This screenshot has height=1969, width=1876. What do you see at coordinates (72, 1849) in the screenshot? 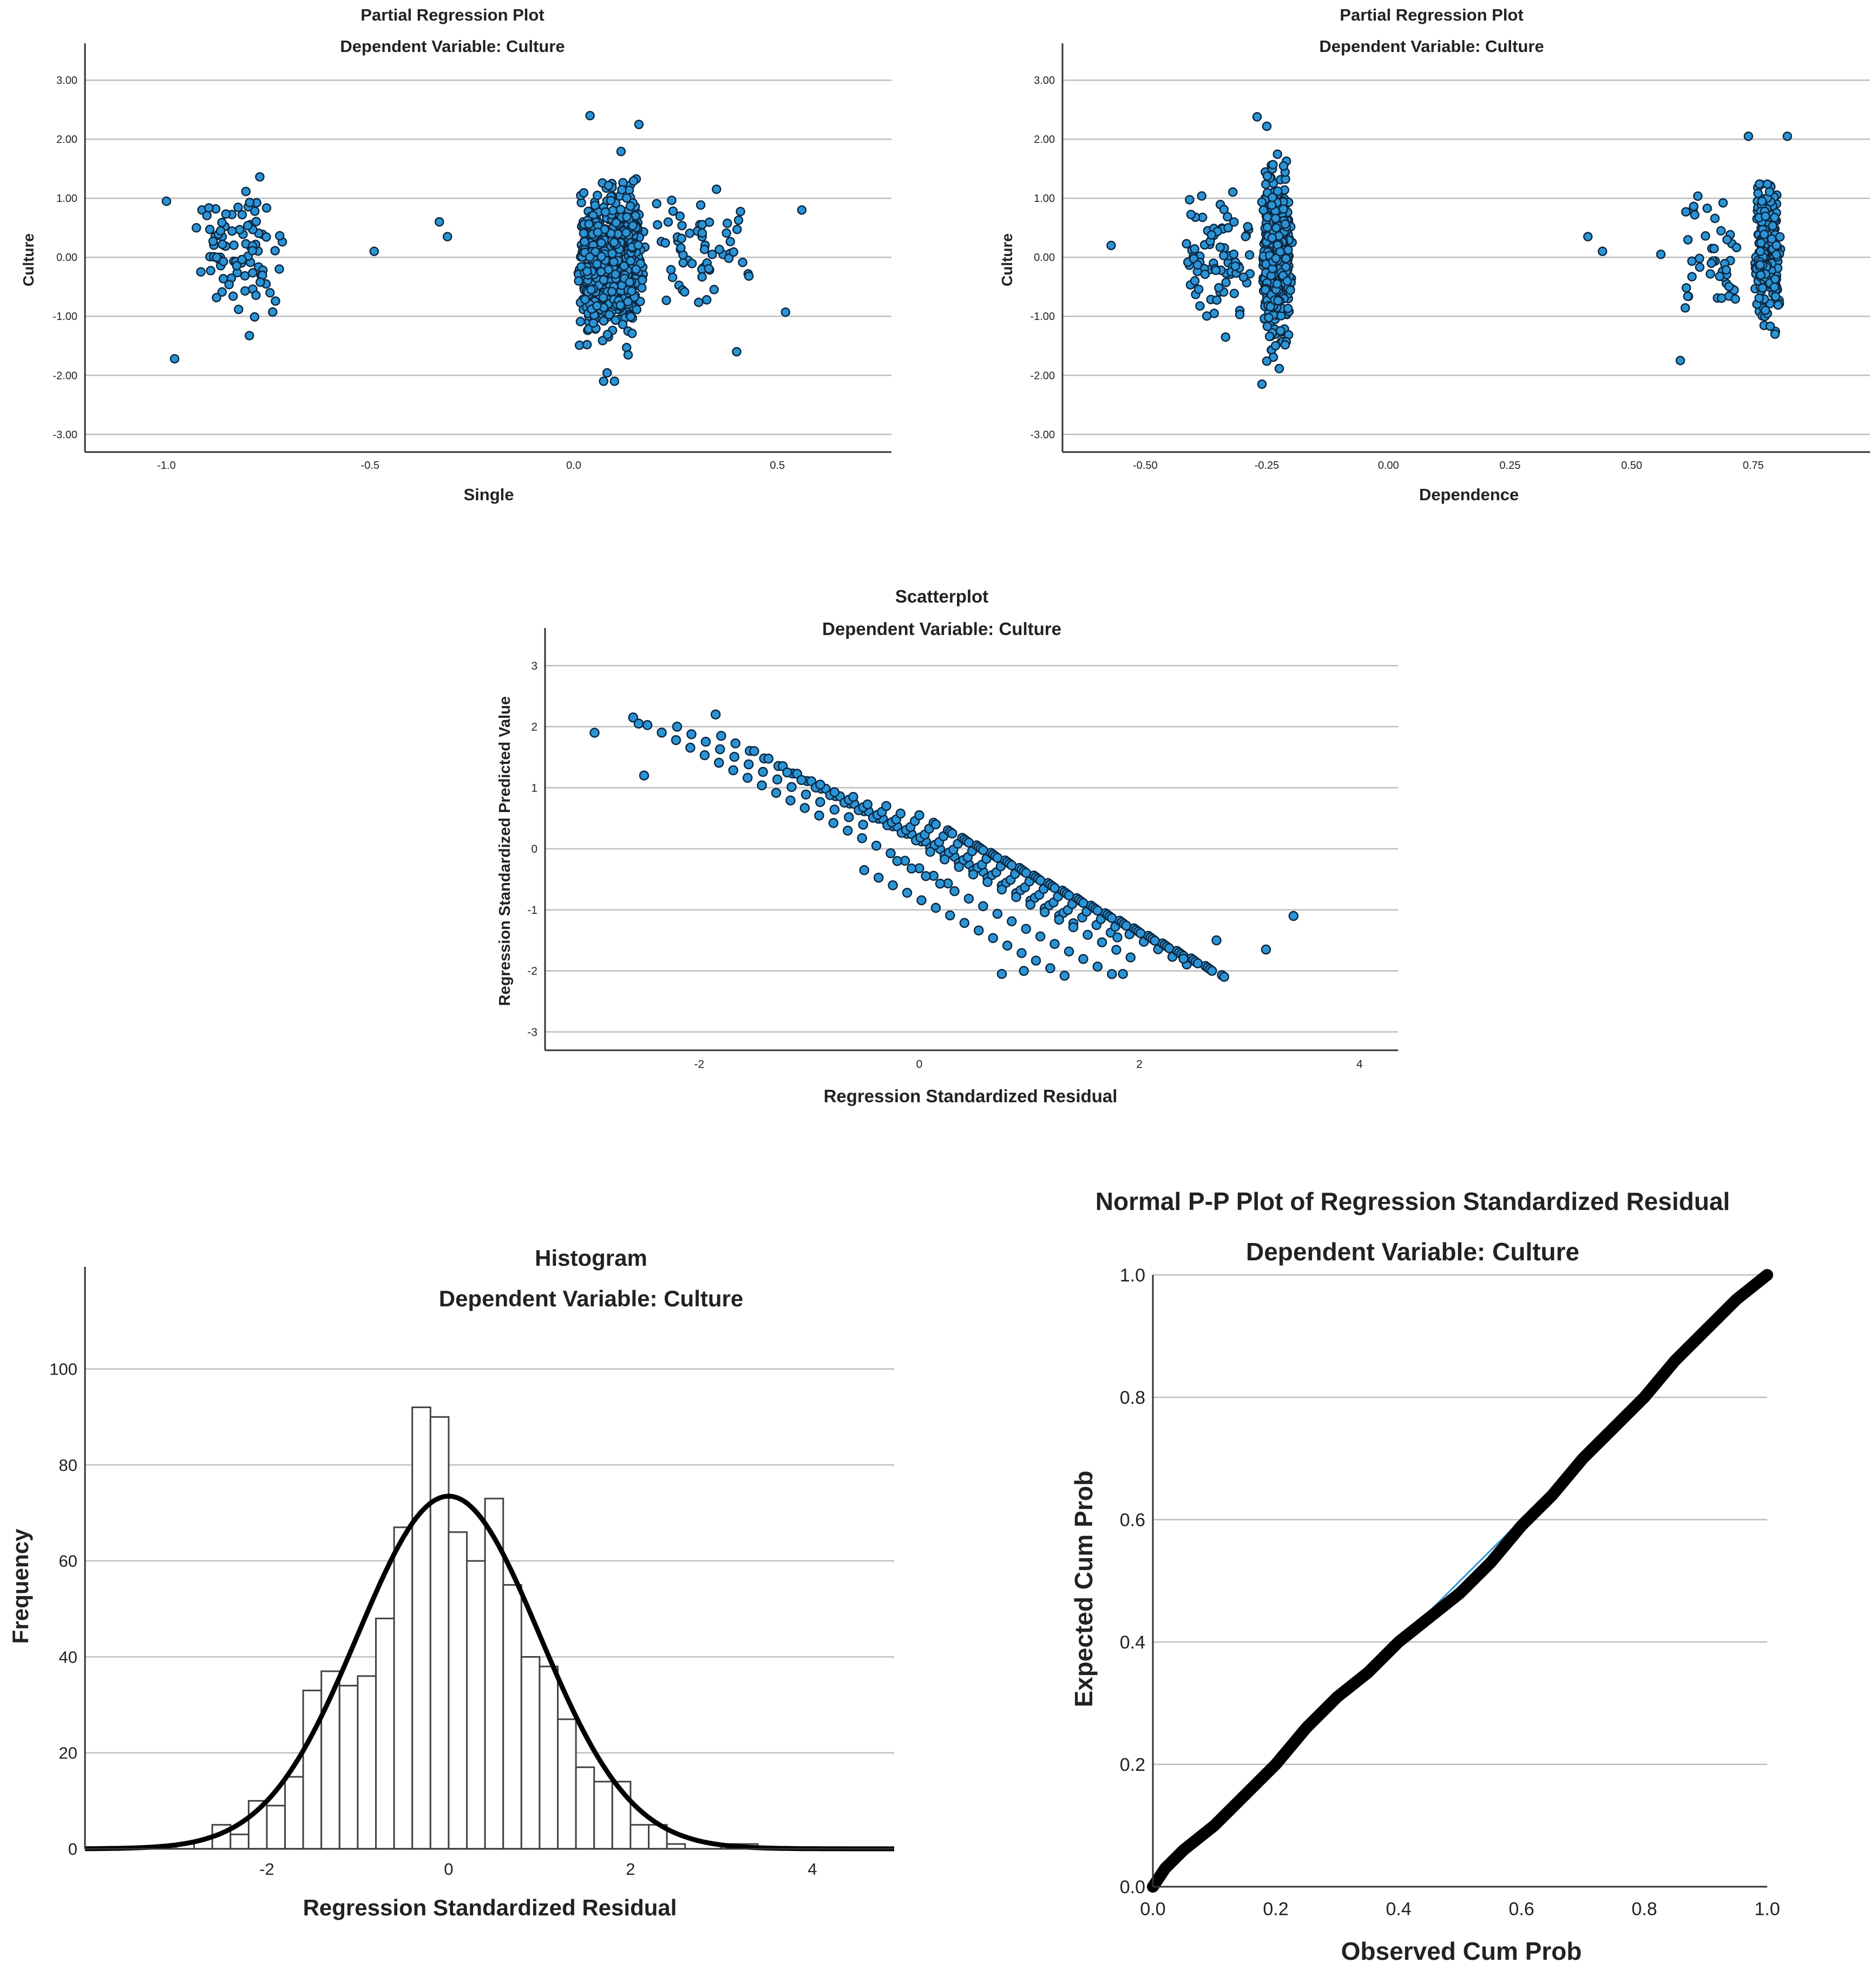
I see `y-tick-label: 0` at bounding box center [72, 1849].